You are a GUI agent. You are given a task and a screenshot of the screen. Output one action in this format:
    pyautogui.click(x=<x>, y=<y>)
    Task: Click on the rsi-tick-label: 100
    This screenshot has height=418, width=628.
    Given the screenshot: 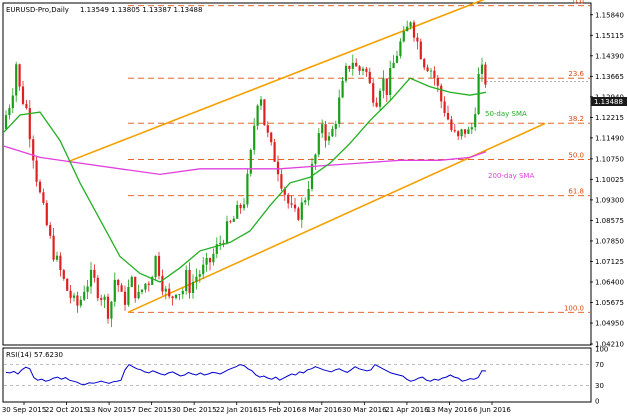 What is the action you would take?
    pyautogui.click(x=601, y=350)
    